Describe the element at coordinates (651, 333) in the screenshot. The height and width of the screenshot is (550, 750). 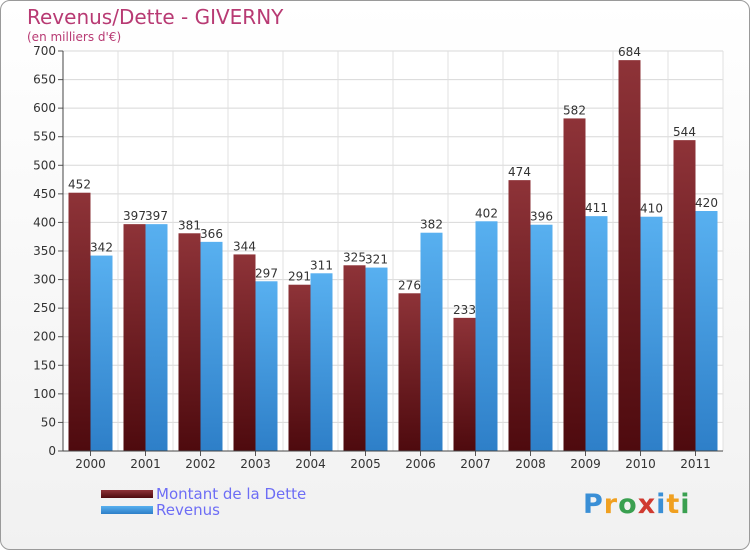
I see `bar-revenue-2010` at that location.